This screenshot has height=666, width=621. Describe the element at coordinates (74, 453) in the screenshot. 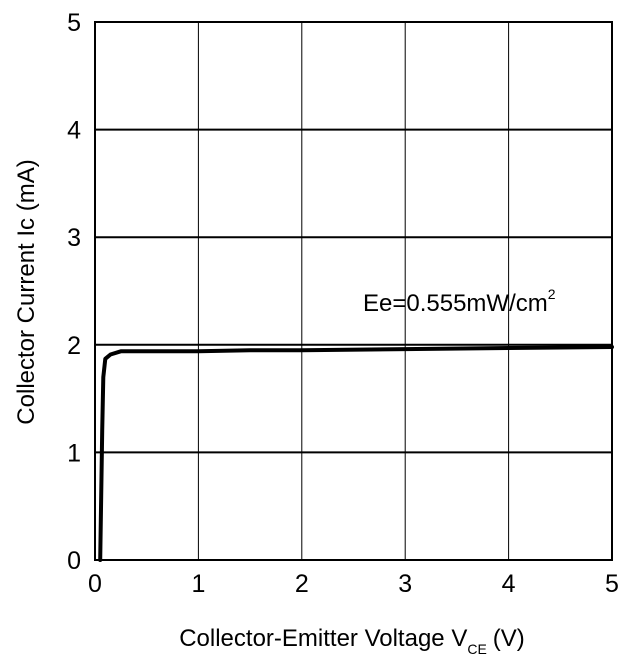

I see `y-tick-label: 1` at that location.